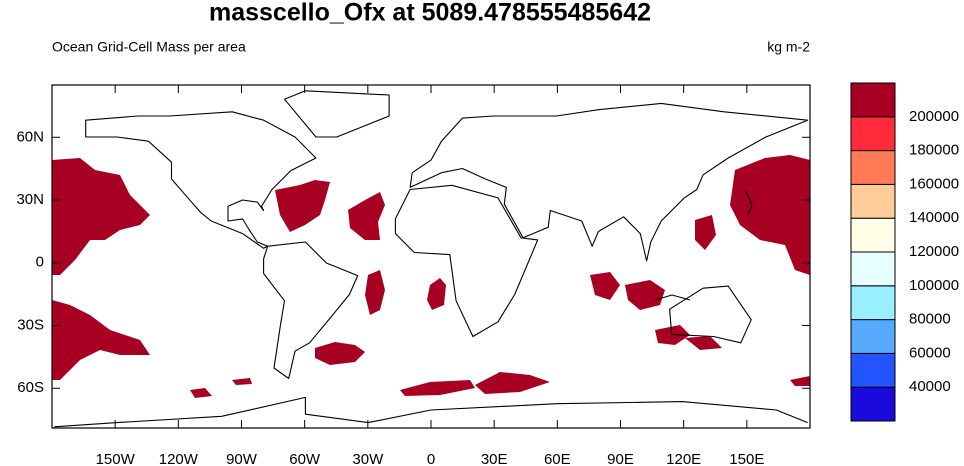  What do you see at coordinates (683, 458) in the screenshot?
I see `x-tick-label: 120E` at bounding box center [683, 458].